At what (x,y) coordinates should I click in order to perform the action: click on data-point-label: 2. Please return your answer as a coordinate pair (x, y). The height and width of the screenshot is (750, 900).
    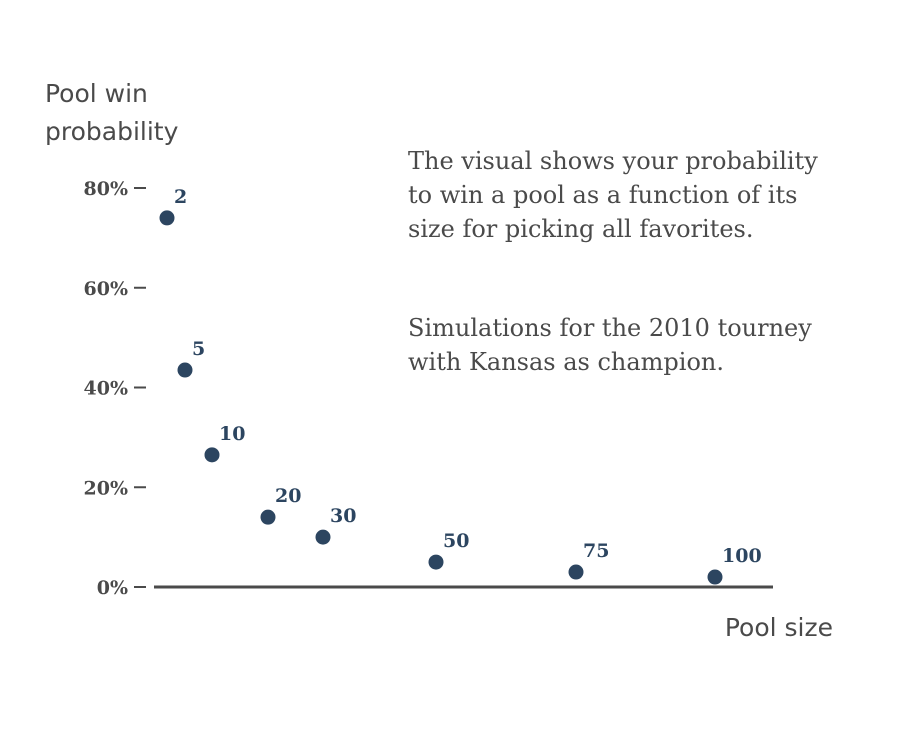
    Looking at the image, I should click on (180, 197).